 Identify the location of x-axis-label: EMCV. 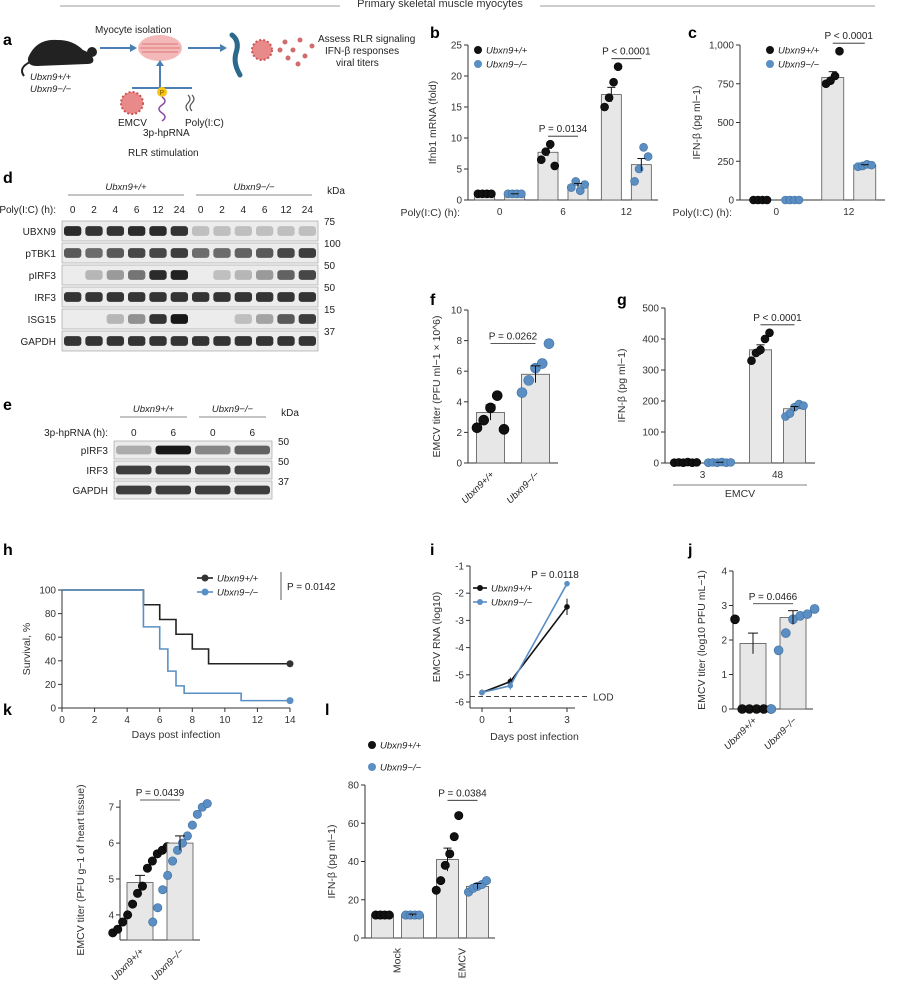
(740, 494).